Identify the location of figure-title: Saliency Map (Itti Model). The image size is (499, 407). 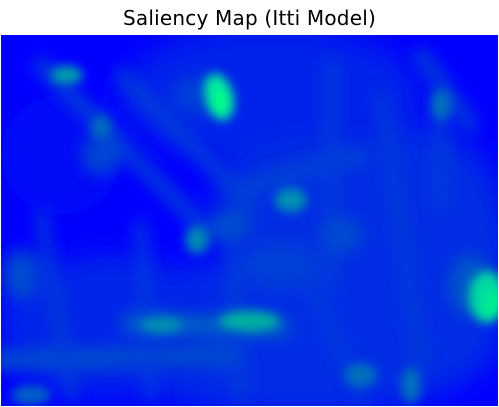
(249, 18).